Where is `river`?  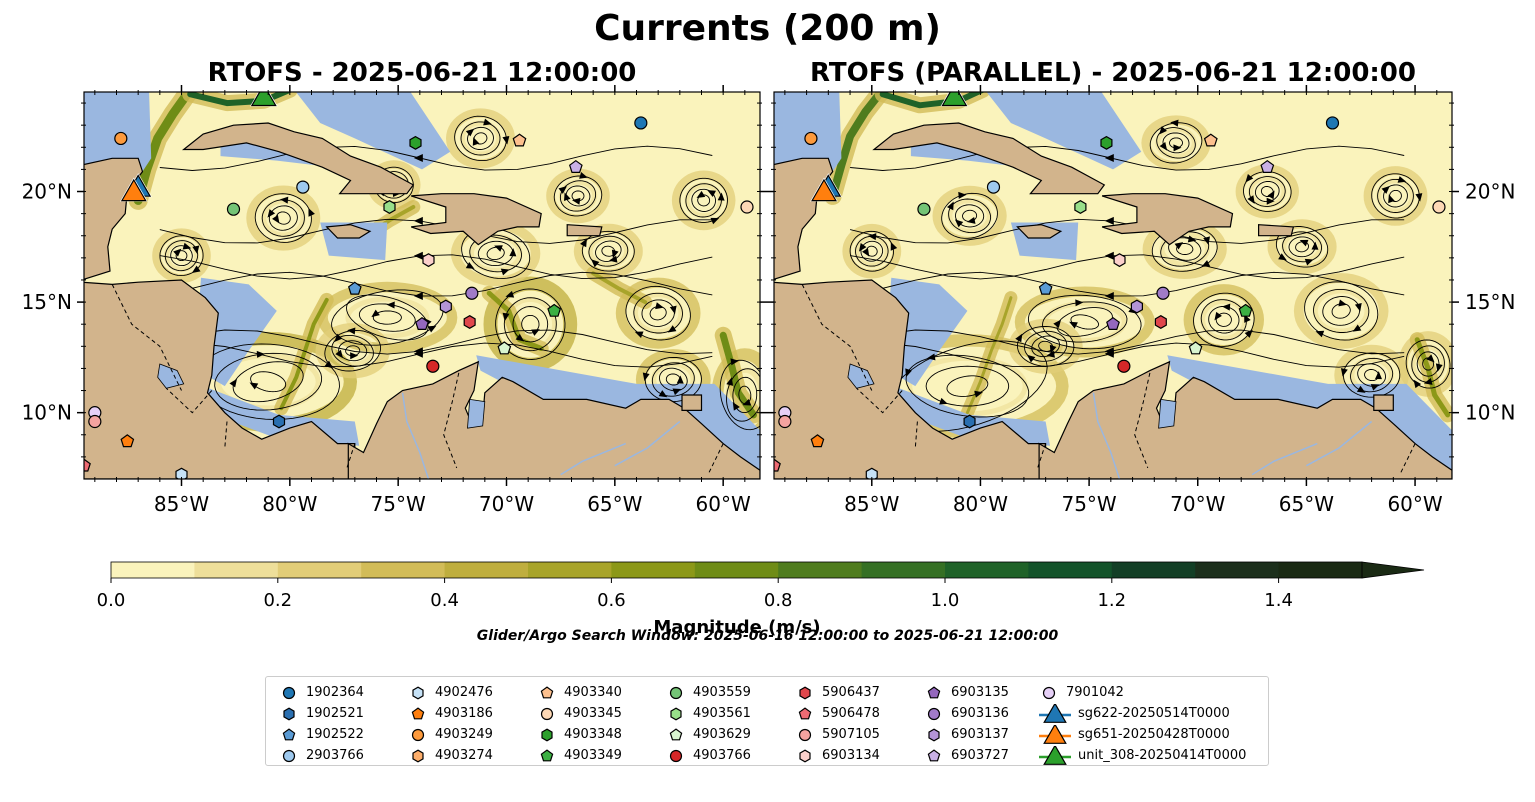 river is located at coordinates (1284, 459).